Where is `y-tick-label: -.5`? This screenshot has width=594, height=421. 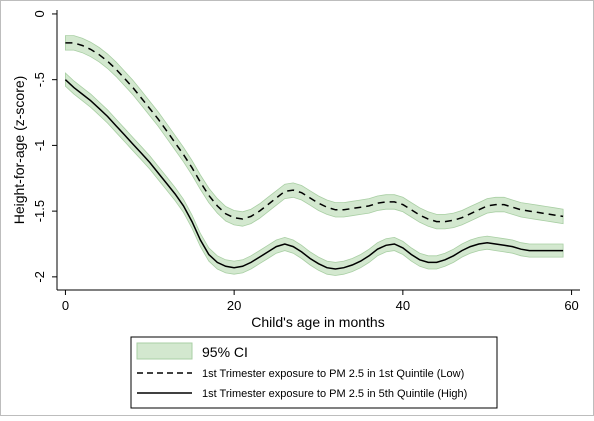
y-tick-label: -.5 is located at coordinates (39, 79).